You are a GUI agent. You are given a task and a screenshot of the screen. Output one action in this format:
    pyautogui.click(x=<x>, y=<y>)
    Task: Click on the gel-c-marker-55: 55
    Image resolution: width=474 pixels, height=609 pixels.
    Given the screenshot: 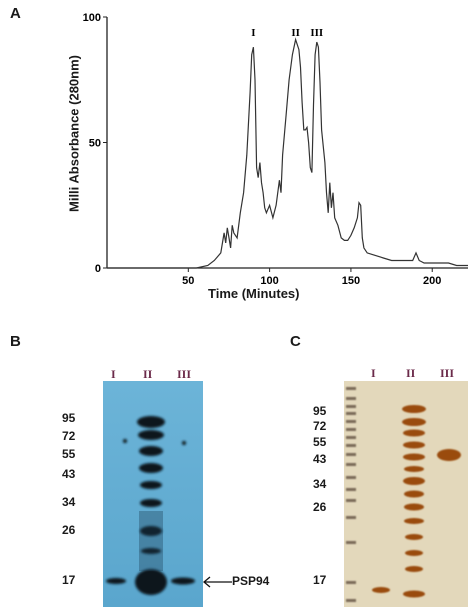 What is the action you would take?
    pyautogui.click(x=320, y=442)
    